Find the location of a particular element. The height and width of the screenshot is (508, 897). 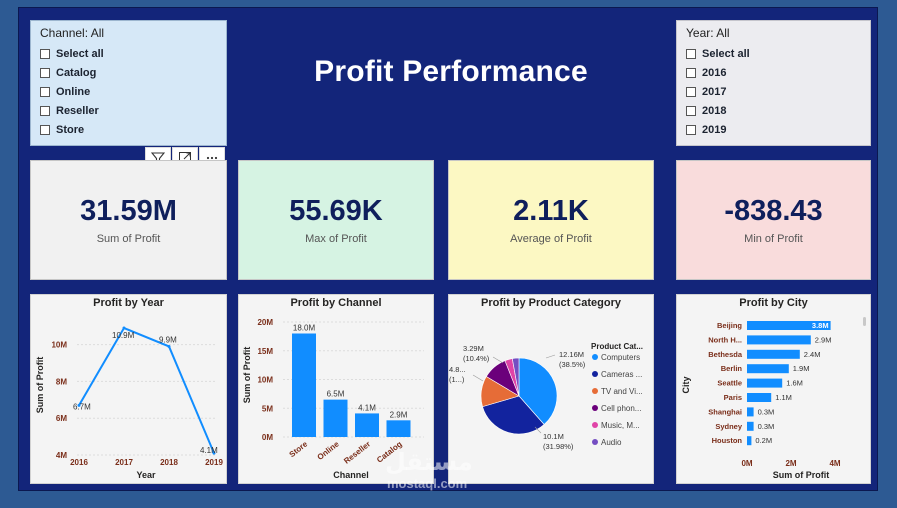

y-tick-label: Berlin is located at coordinates (732, 368).